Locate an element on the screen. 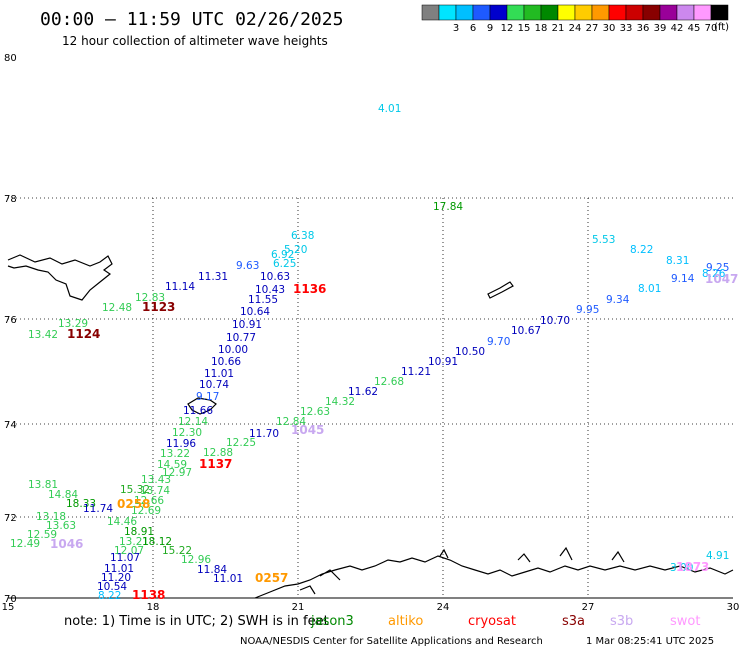 The height and width of the screenshot is (650, 740). wave-height-label: 4.01 is located at coordinates (389, 109).